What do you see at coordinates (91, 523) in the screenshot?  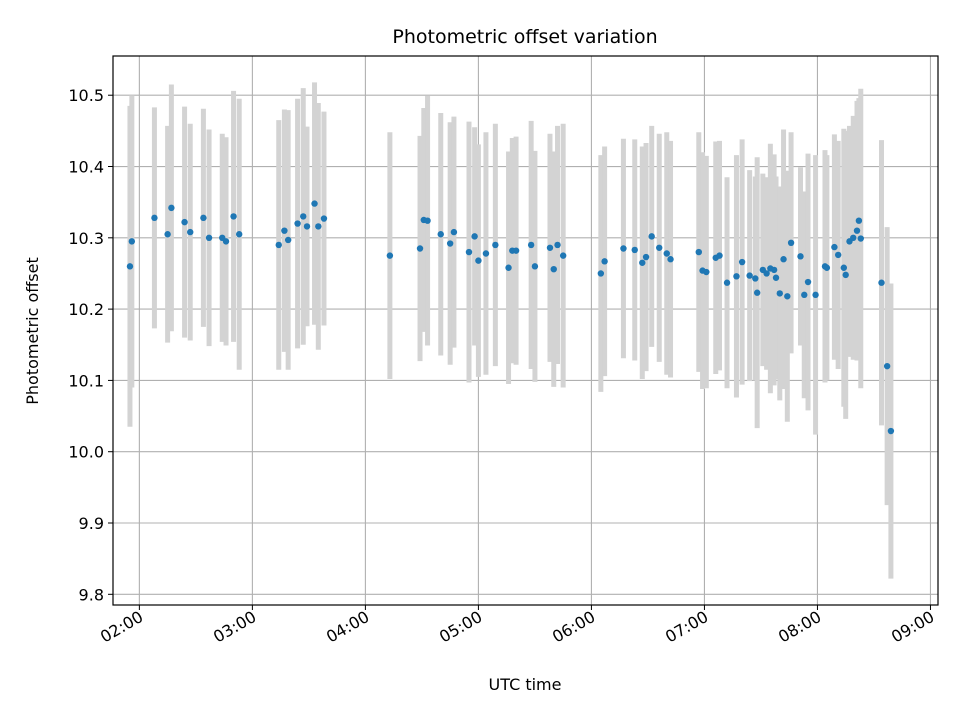 I see `y-tick-label: 9.9` at bounding box center [91, 523].